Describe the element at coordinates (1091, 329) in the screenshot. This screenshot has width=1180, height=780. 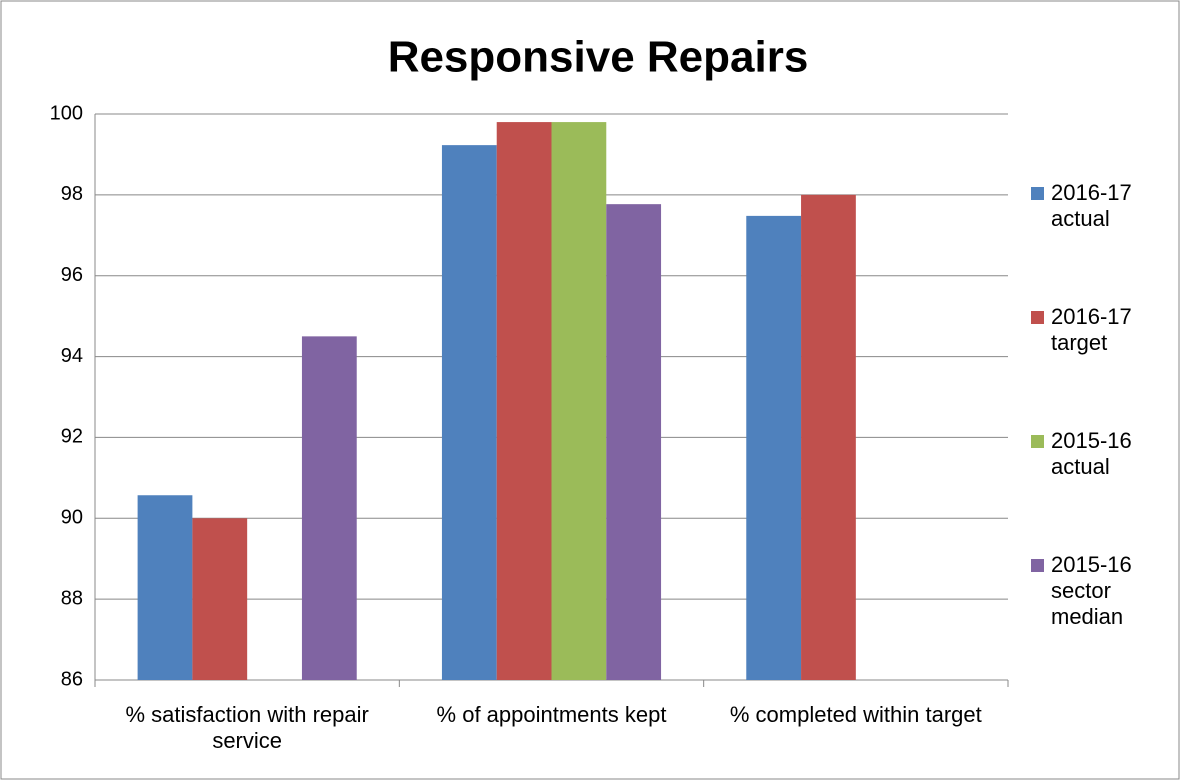
I see `legend-label: 2016-17 target` at that location.